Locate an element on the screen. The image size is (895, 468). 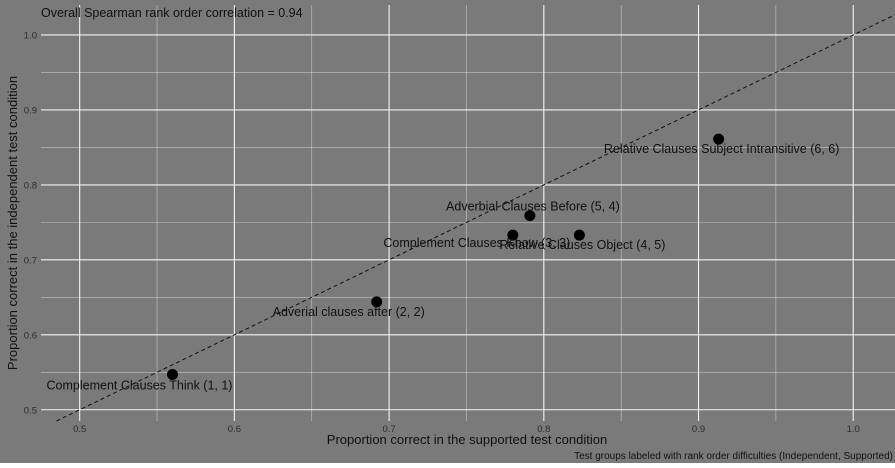
x-tick-label: 0.7 is located at coordinates (388, 429).